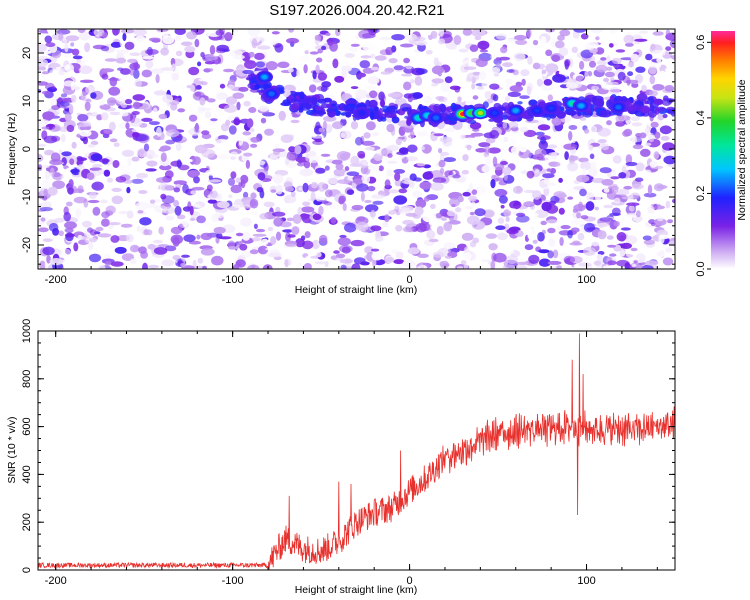  Describe the element at coordinates (436, 117) in the screenshot. I see `heatmap-hotspot` at that location.